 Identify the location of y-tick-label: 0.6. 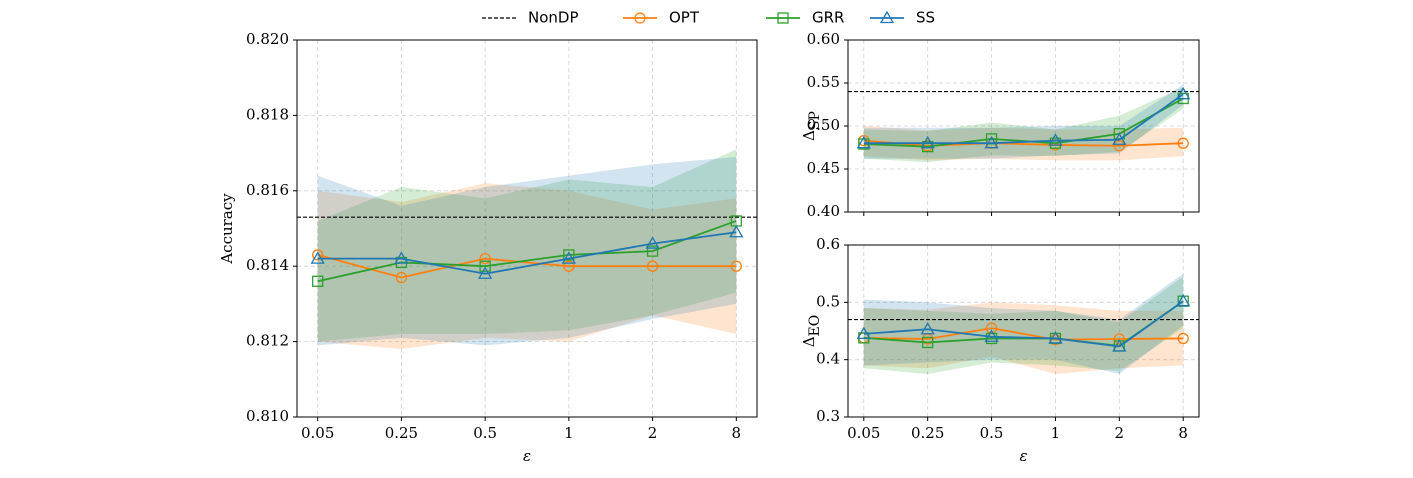
(828, 244).